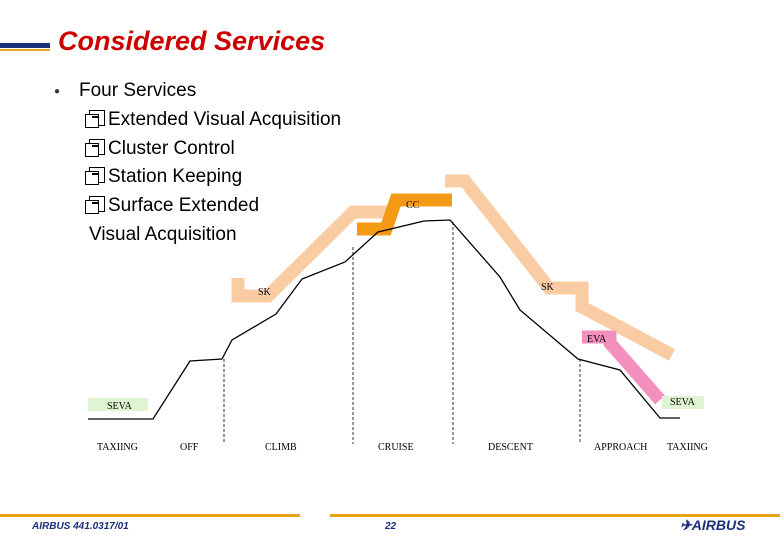  Describe the element at coordinates (510, 447) in the screenshot. I see `phase-label-descent: DESCENT` at that location.